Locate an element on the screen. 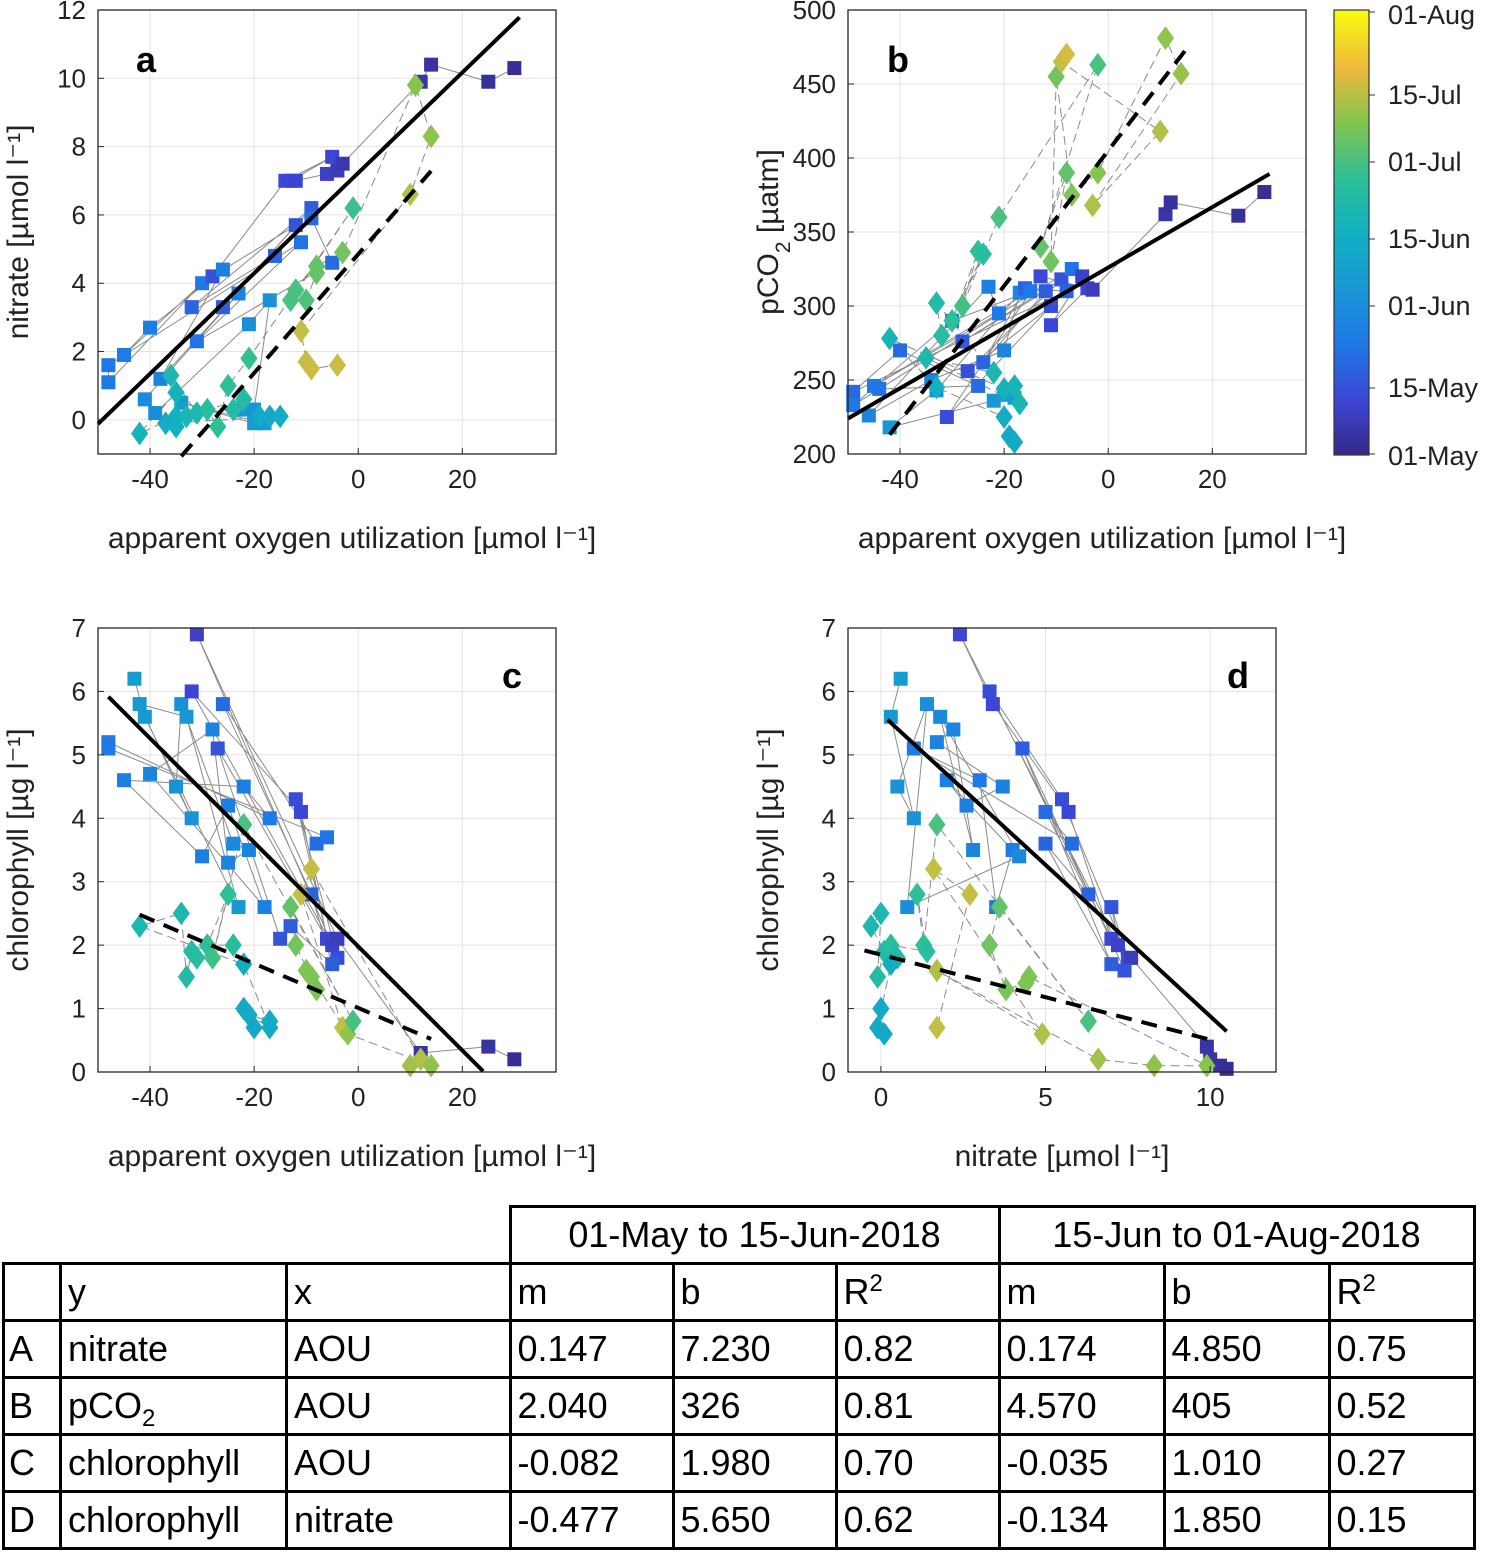  x-tick-label: -40 is located at coordinates (150, 1097).